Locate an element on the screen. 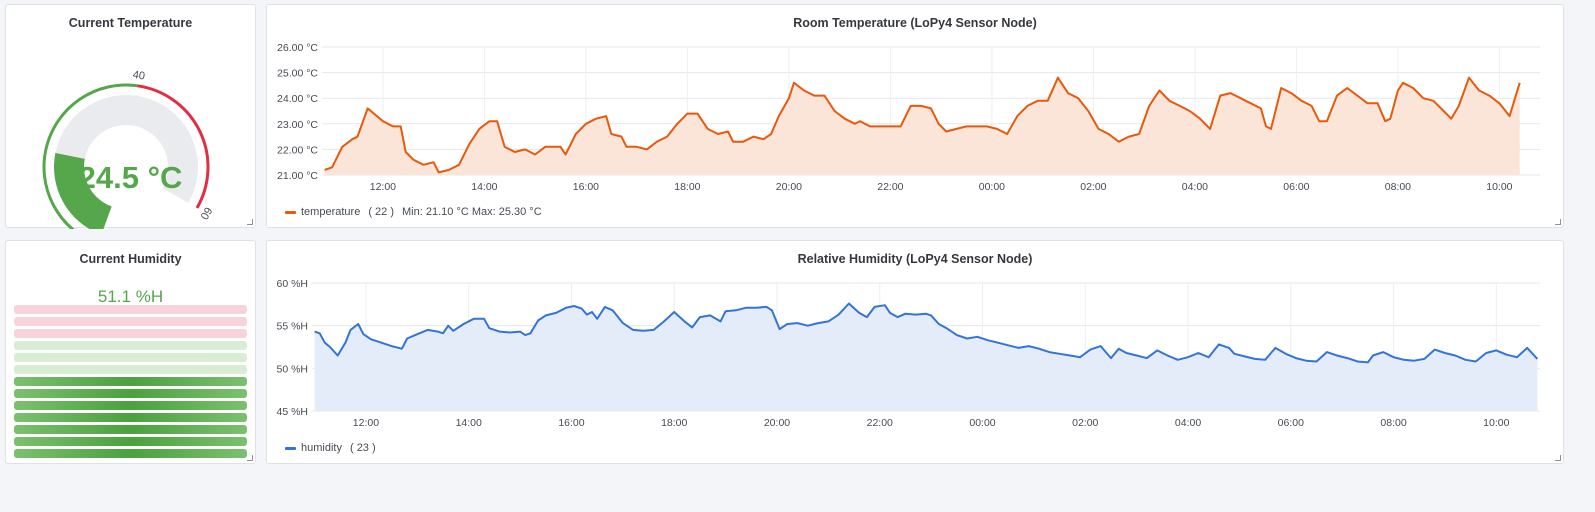  series-area is located at coordinates (922, 126).